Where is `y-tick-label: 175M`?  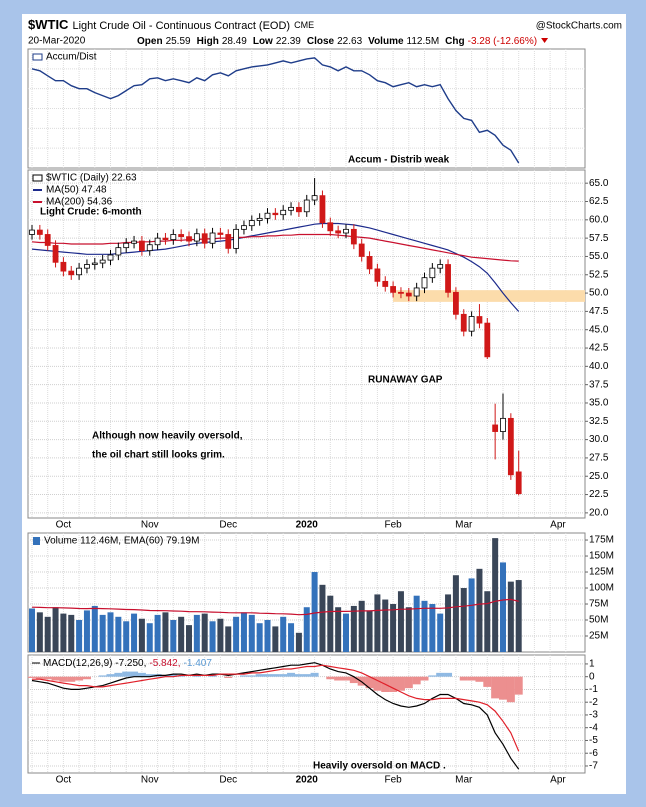
y-tick-label: 175M is located at coordinates (601, 540).